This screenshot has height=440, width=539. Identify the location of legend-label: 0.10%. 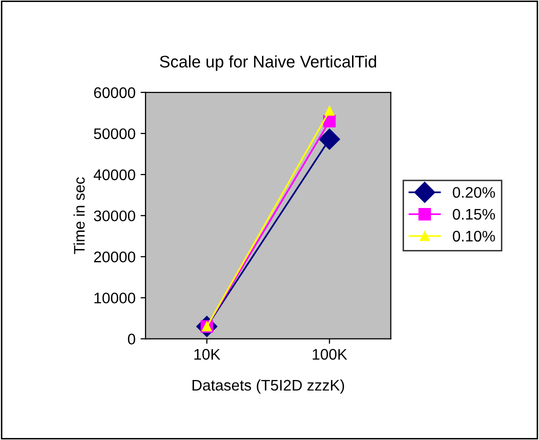
(473, 236).